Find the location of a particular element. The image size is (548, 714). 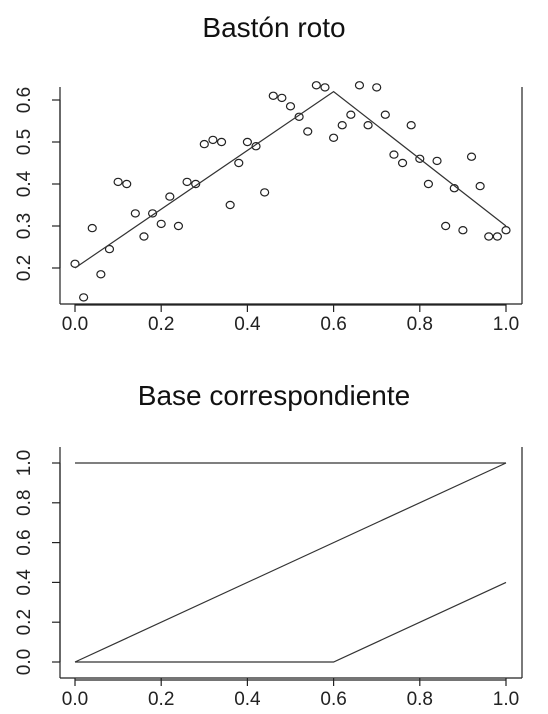

top-x-tick-label: 0.2 is located at coordinates (161, 324).